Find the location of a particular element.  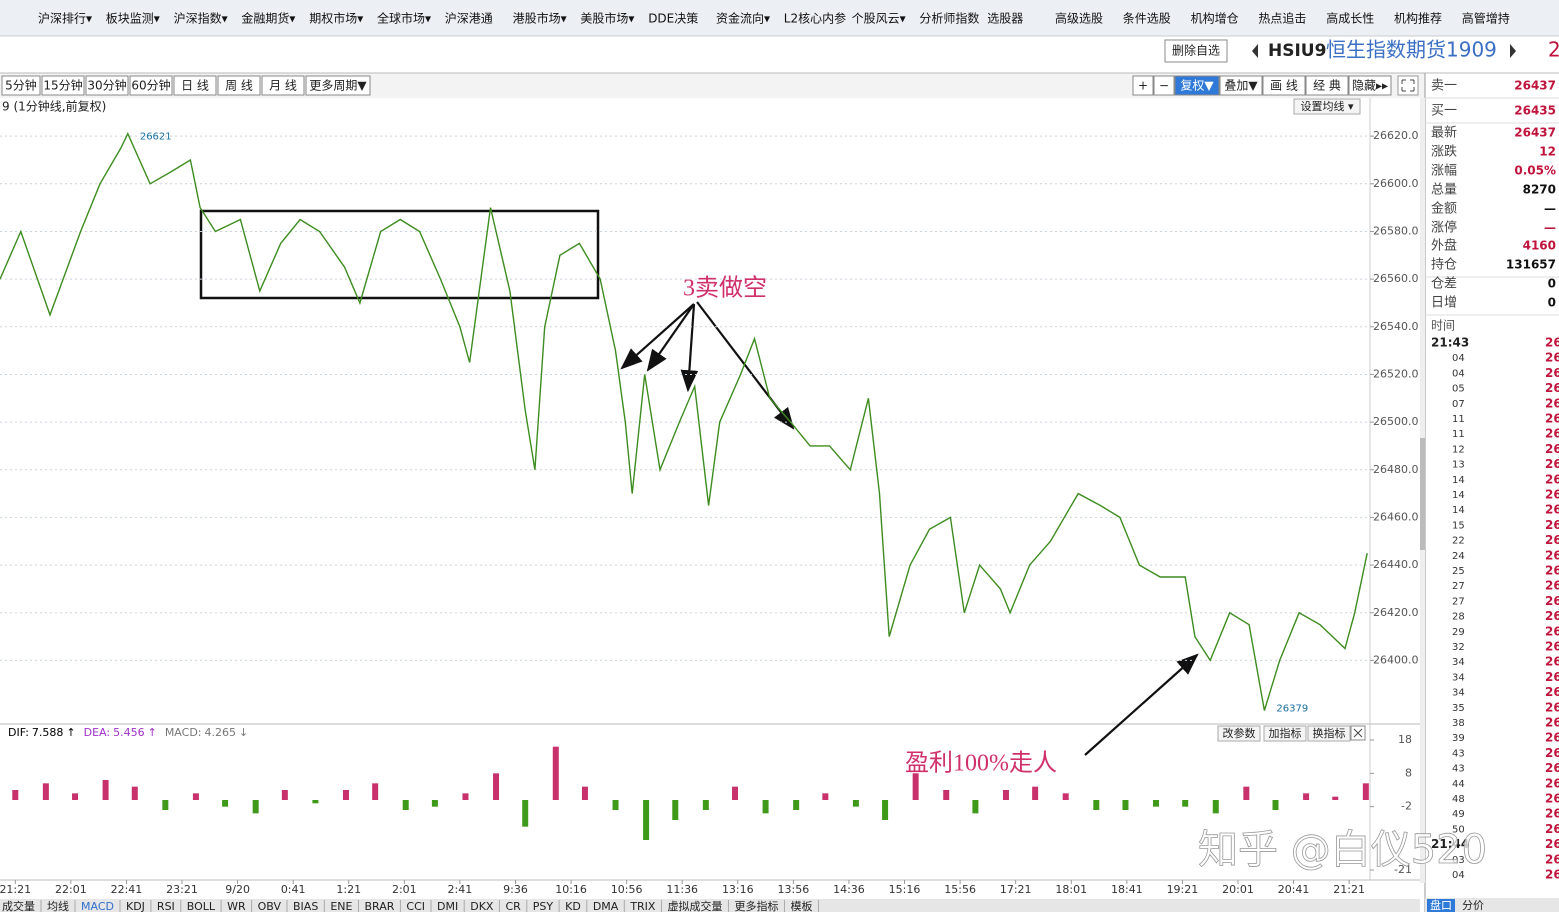

indicator-tab: 模板 is located at coordinates (801, 905).